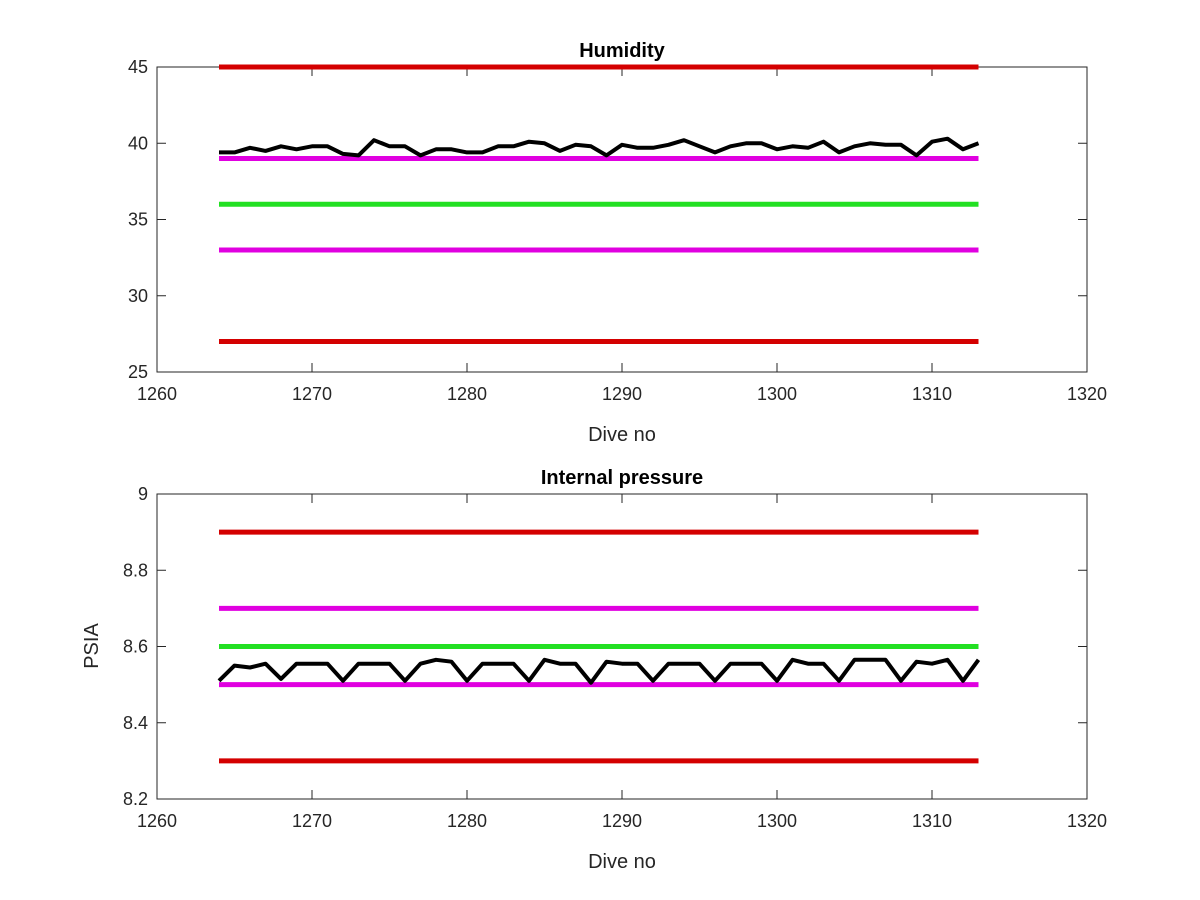 The height and width of the screenshot is (900, 1200). Describe the element at coordinates (622, 51) in the screenshot. I see `humidity-chart-title: Humidity` at that location.